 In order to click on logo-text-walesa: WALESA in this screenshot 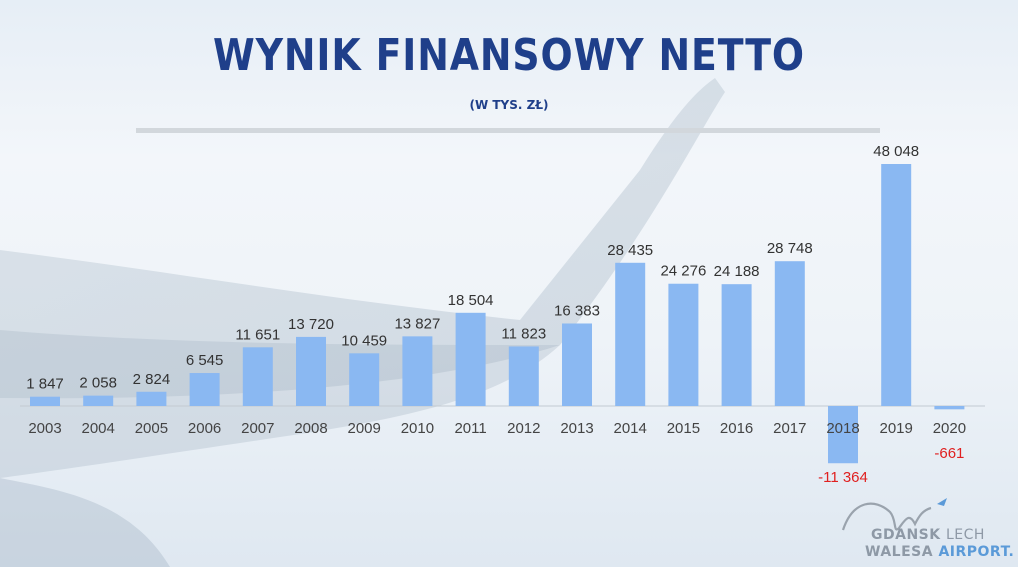, I will do `click(899, 552)`.